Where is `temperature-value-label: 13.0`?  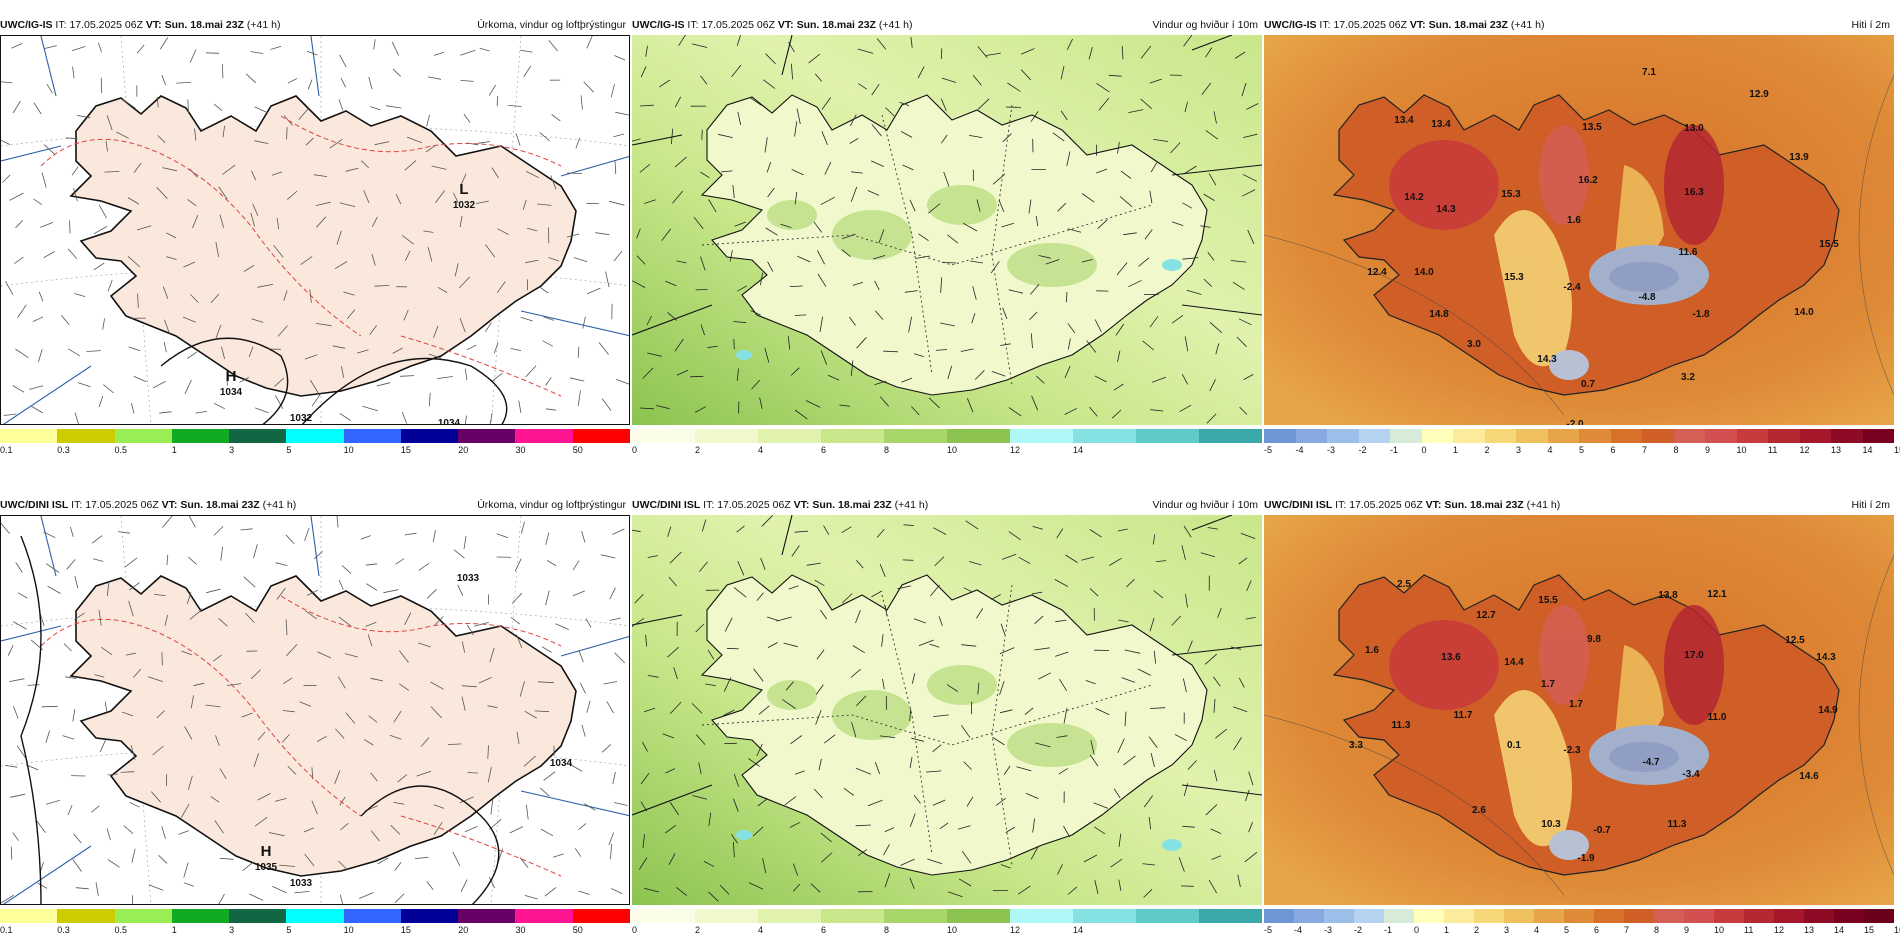
temperature-value-label: 13.0 is located at coordinates (1694, 128).